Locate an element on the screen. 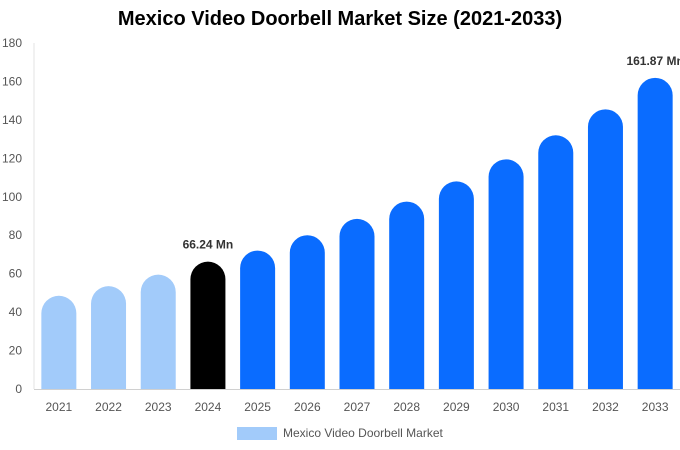  bar-2021 is located at coordinates (59, 342).